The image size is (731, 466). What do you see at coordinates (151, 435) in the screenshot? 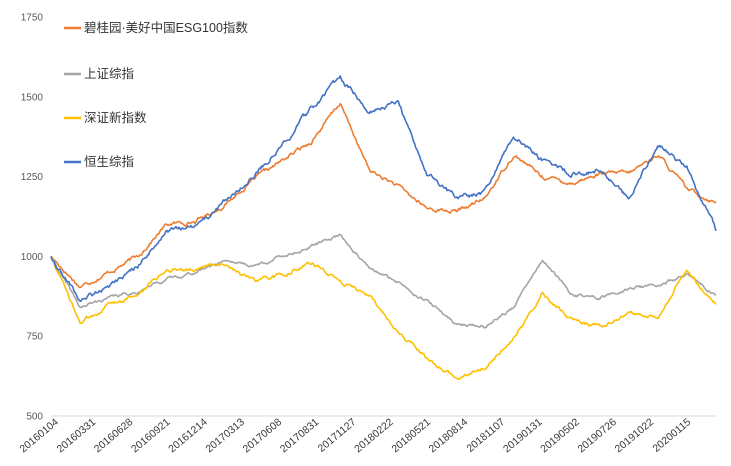
I see `x-tick-label: 20160921` at bounding box center [151, 435].